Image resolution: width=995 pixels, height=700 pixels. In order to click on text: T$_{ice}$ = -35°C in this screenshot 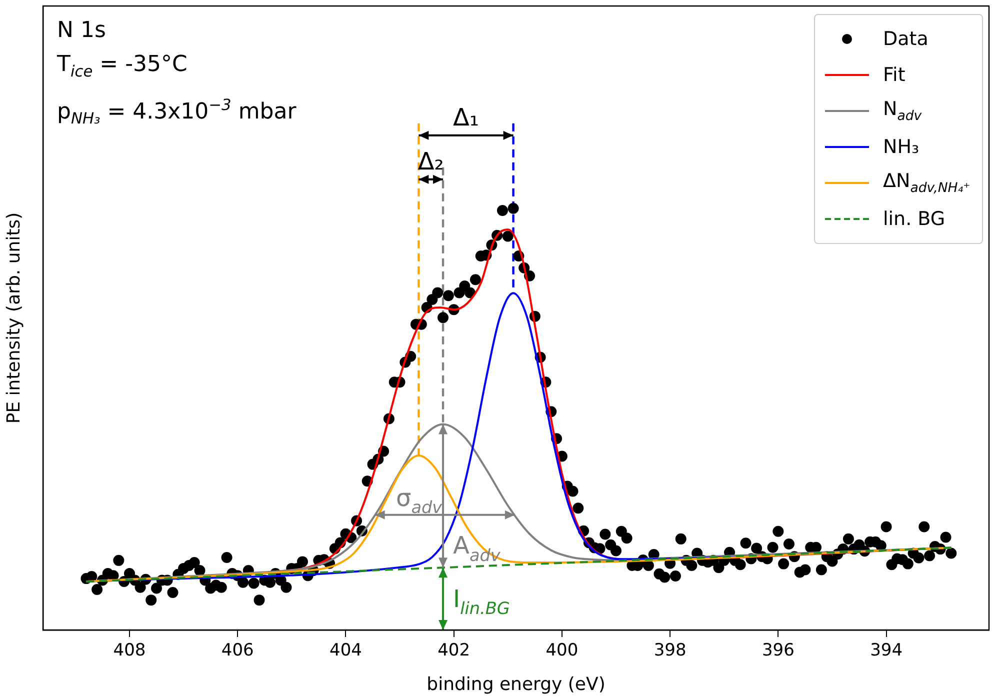, I will do `click(122, 66)`.